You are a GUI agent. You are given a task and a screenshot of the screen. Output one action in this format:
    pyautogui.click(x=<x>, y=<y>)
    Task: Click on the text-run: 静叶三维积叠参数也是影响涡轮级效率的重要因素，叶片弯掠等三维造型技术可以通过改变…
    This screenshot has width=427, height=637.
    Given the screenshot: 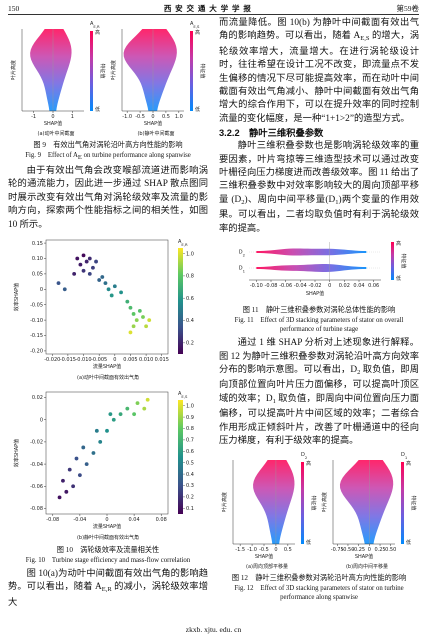 What is the action you would take?
    pyautogui.click(x=319, y=173)
    